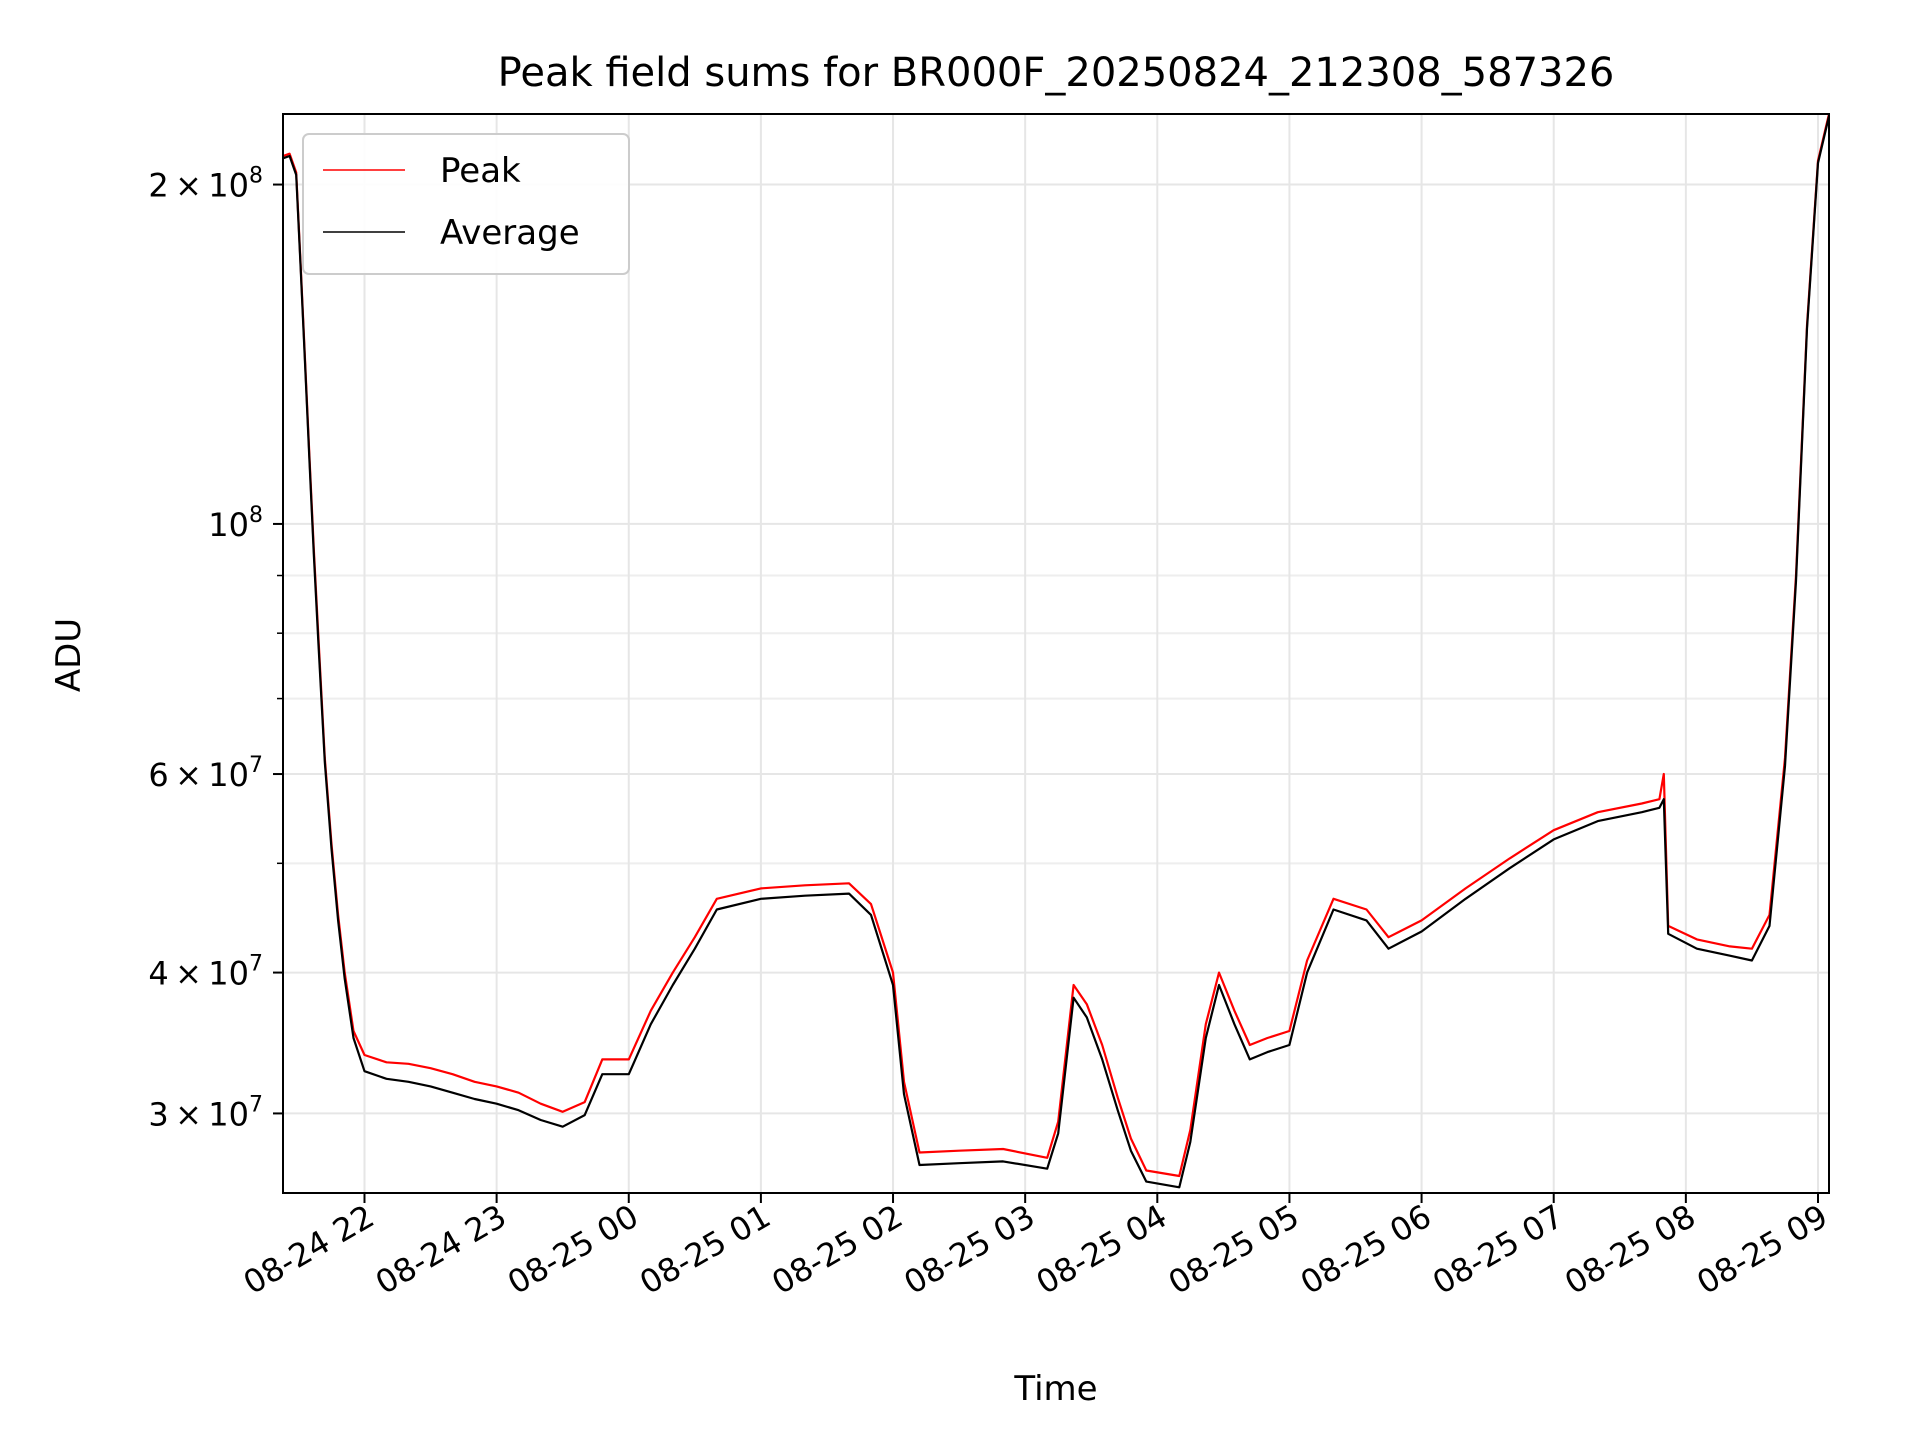  I want to click on y-tick-label: 4 × 107, so click(205, 972).